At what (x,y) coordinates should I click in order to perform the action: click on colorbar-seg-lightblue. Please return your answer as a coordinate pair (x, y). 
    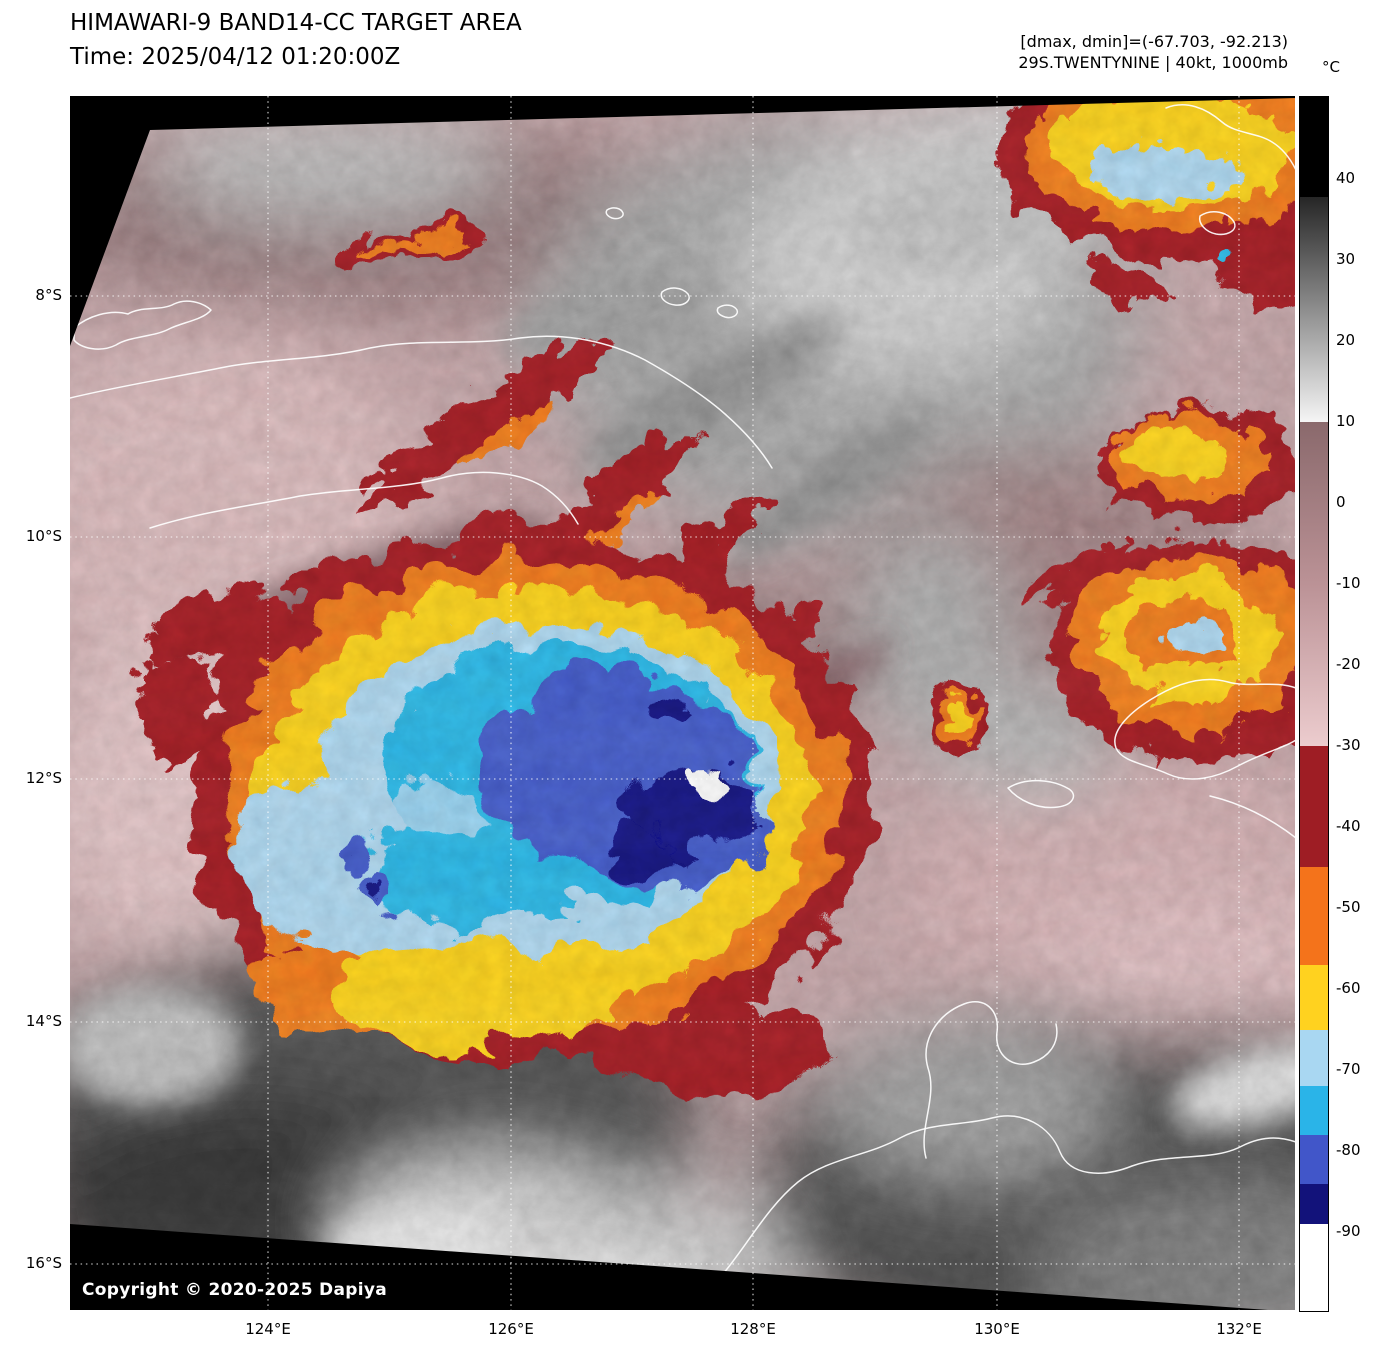
    Looking at the image, I should click on (1314, 1058).